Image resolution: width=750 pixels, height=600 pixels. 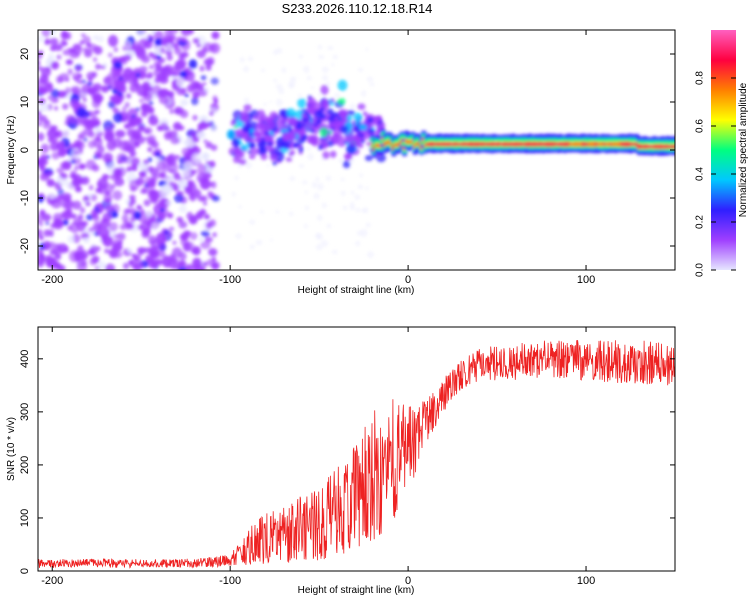 What do you see at coordinates (357, 8) in the screenshot?
I see `figure-title: S233.2026.110.12.18.R14` at bounding box center [357, 8].